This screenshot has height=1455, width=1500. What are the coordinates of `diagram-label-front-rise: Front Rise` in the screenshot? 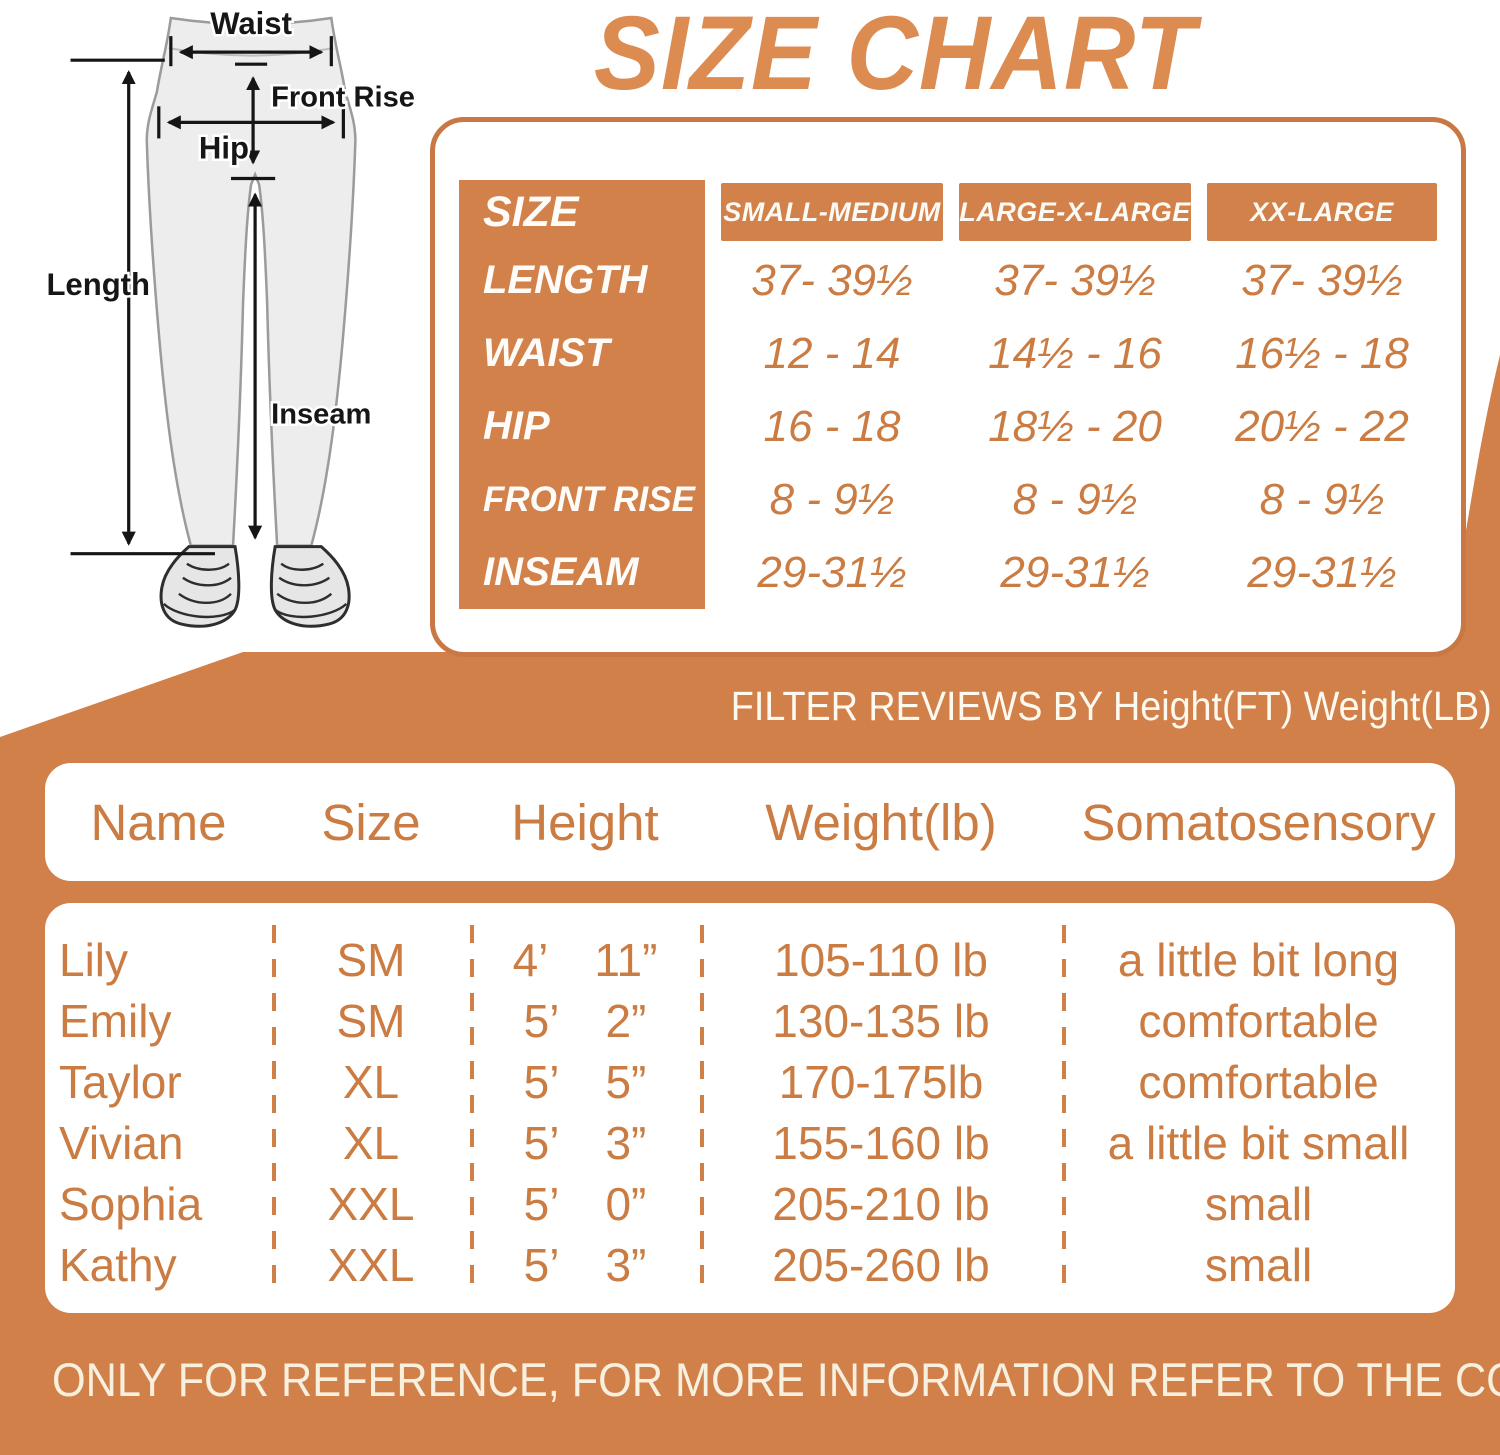 It's located at (343, 97).